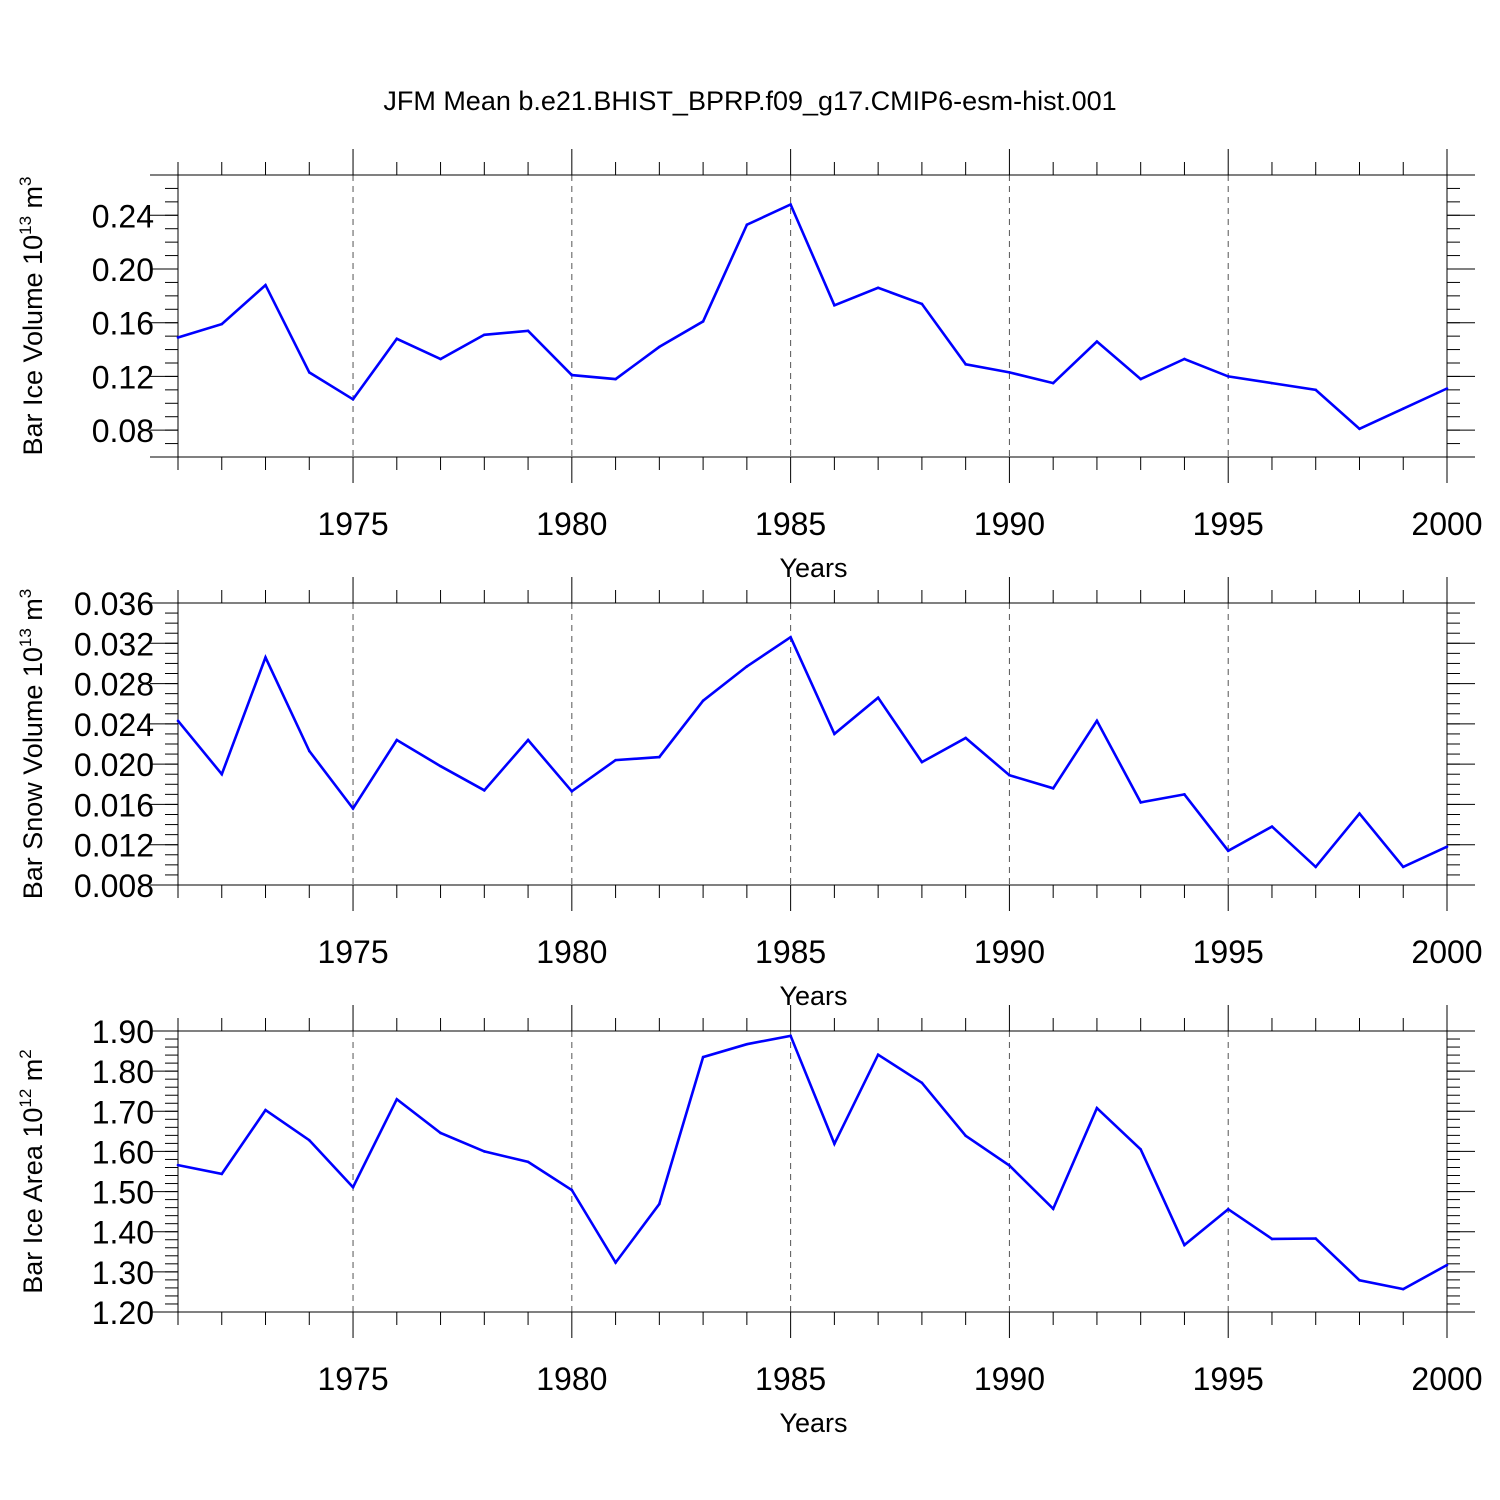  Describe the element at coordinates (114, 765) in the screenshot. I see `y-tick-label: 0.020` at that location.